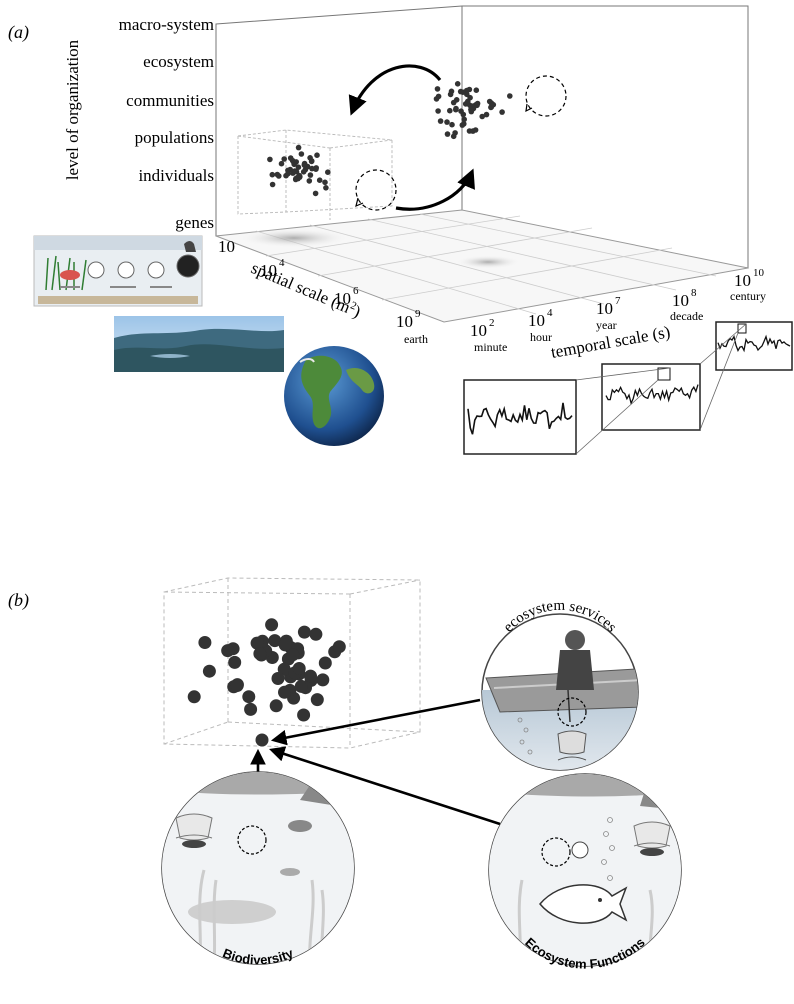  Describe the element at coordinates (661, 389) in the screenshot. I see `zoom-connectors` at that location.